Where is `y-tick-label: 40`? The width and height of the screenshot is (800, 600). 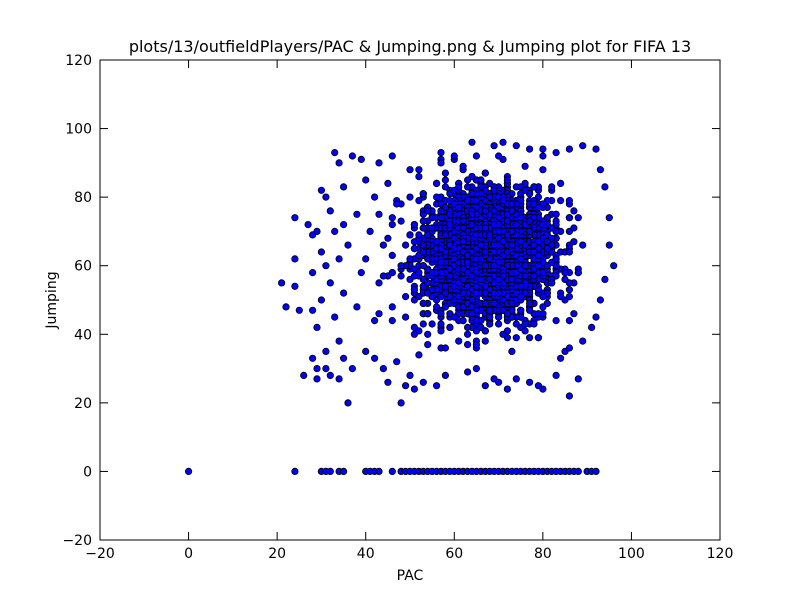
y-tick-label: 40 is located at coordinates (83, 335).